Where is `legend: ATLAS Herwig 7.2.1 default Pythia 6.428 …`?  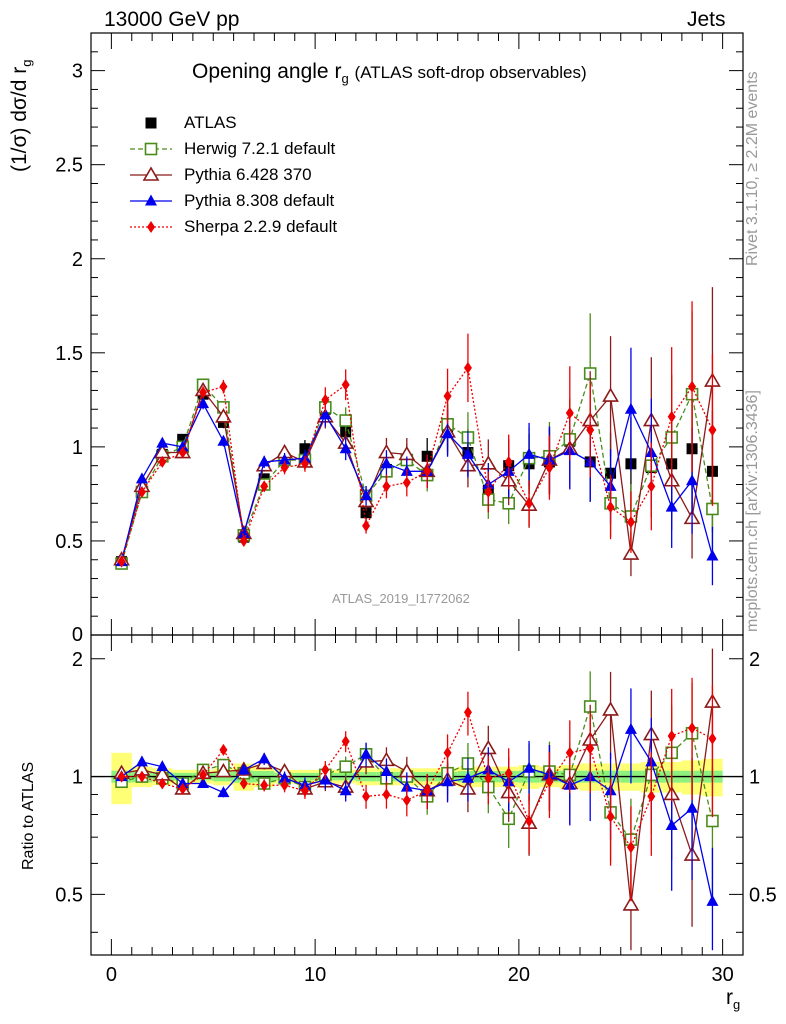
legend: ATLAS Herwig 7.2.1 default Pythia 6.428 … is located at coordinates (232, 175).